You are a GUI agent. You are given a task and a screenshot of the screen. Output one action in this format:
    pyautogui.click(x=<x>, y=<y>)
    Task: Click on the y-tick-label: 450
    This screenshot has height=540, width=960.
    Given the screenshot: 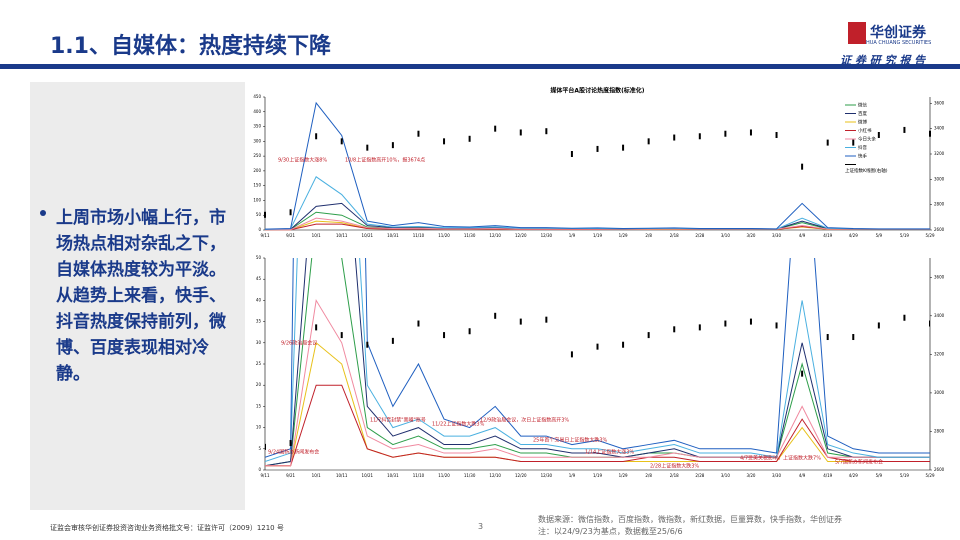 What is the action you would take?
    pyautogui.click(x=257, y=96)
    